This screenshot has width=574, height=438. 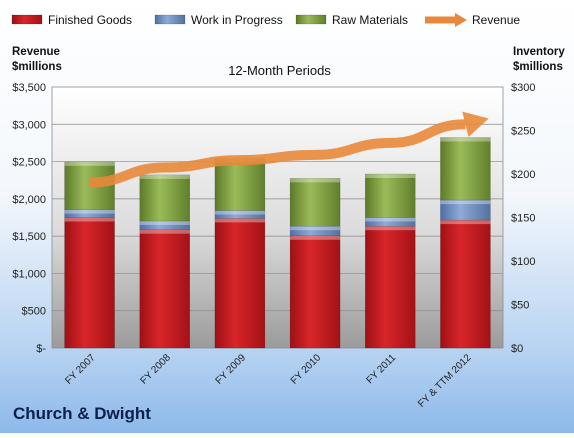 What do you see at coordinates (517, 349) in the screenshot?
I see `right-tick-label: $0` at bounding box center [517, 349].